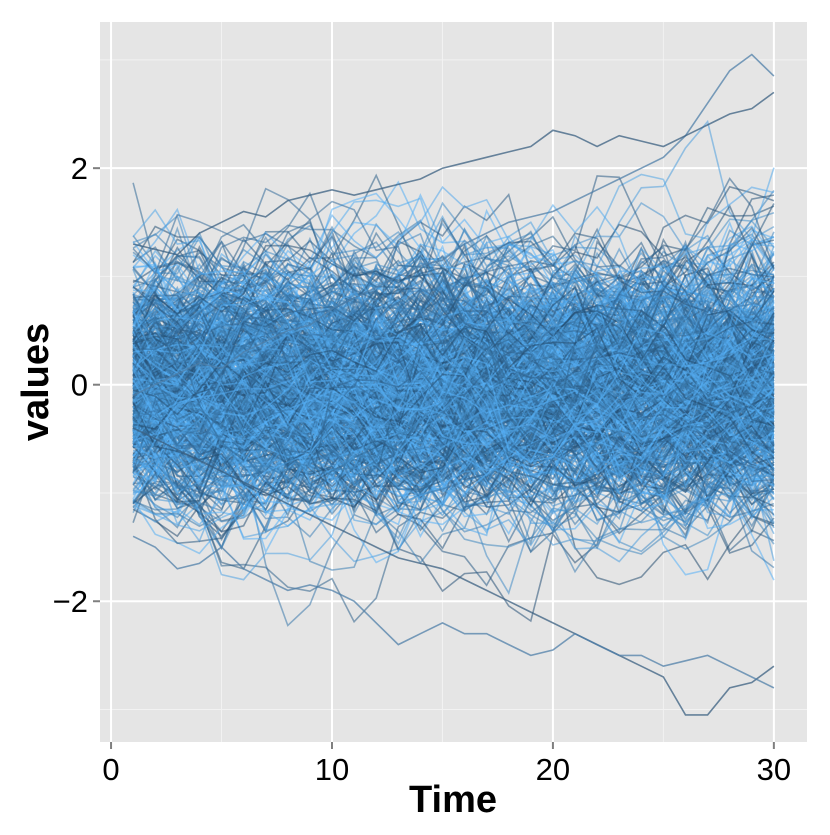 Image resolution: width=830 pixels, height=835 pixels. What do you see at coordinates (453, 612) in the screenshot?
I see `series-line-extreme` at bounding box center [453, 612].